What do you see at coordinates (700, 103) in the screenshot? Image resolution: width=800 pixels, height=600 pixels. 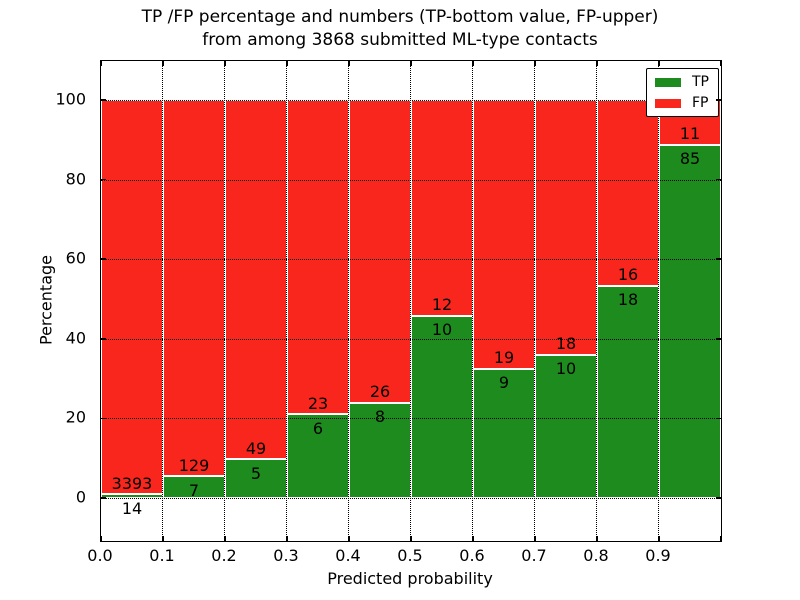 I see `legend-item-label: FP` at bounding box center [700, 103].